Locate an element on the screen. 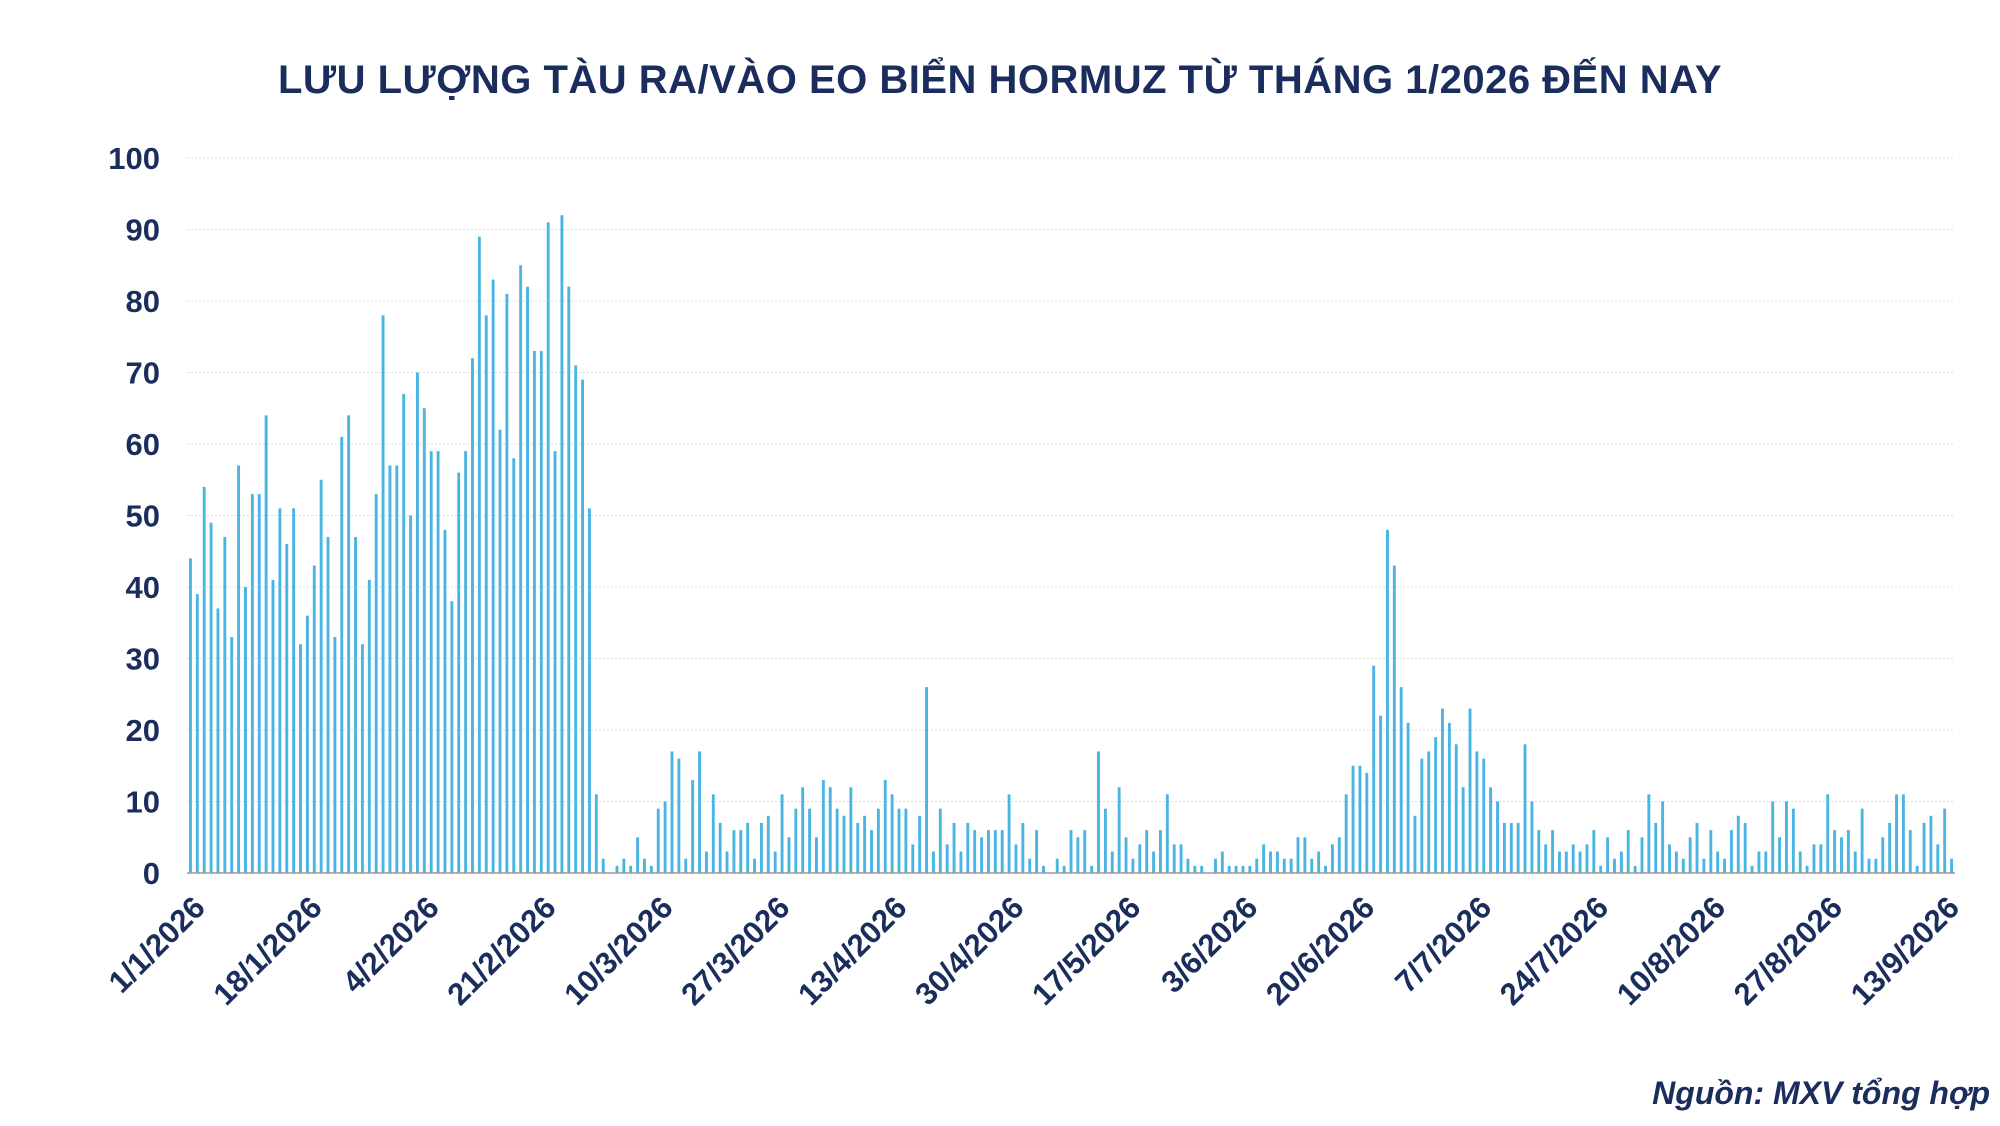 The height and width of the screenshot is (1126, 2000). x-tick-label: 24/7/2026 is located at coordinates (1554, 951).